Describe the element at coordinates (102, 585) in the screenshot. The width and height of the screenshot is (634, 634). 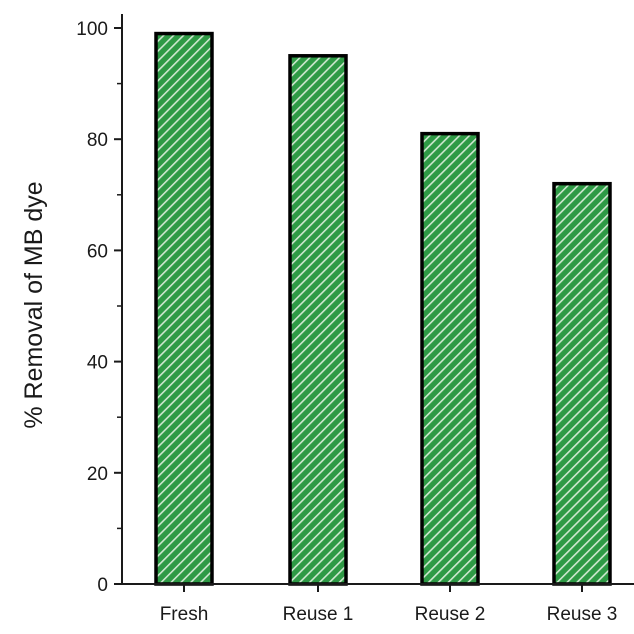
I see `y-tick-label: 0` at that location.